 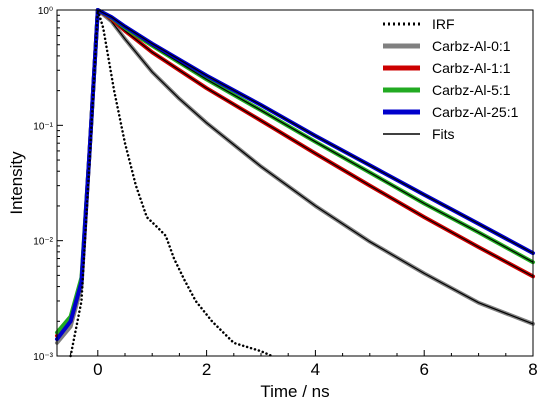 I want to click on legend-label: IRF, so click(x=443, y=24).